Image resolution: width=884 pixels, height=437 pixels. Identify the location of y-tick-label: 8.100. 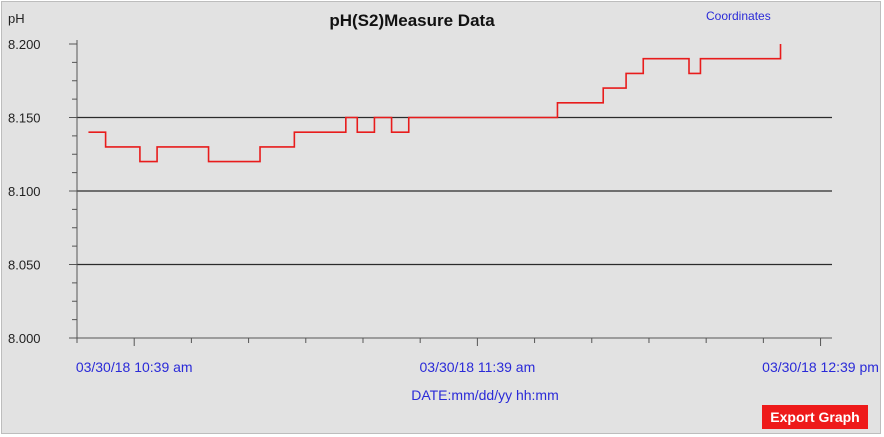
(24, 191).